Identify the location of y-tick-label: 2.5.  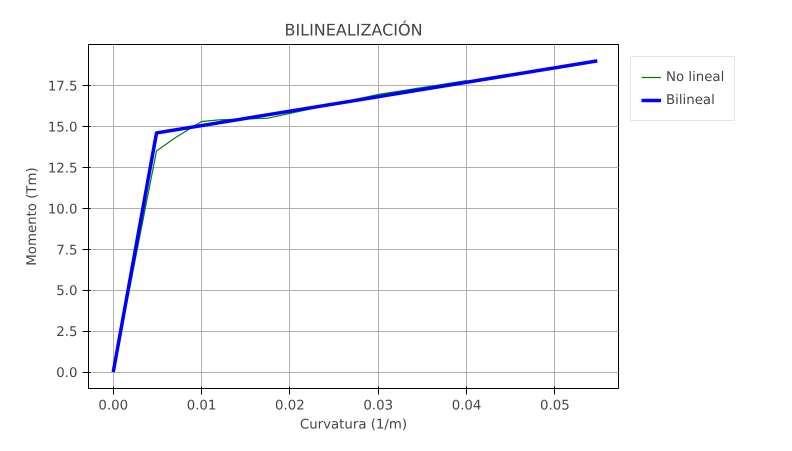
(67, 332).